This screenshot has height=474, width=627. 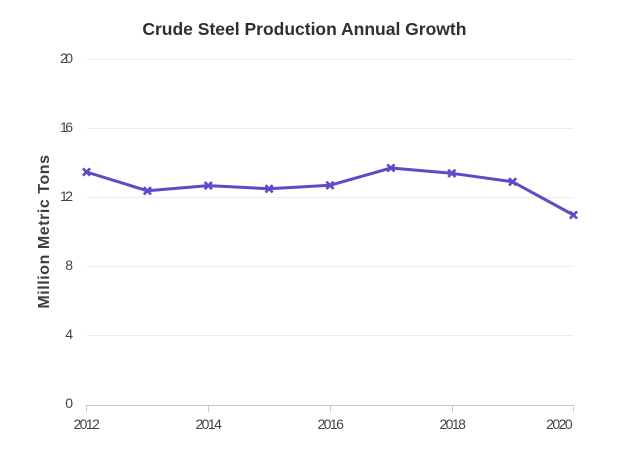 I want to click on svg-text: 4, so click(x=69, y=334).